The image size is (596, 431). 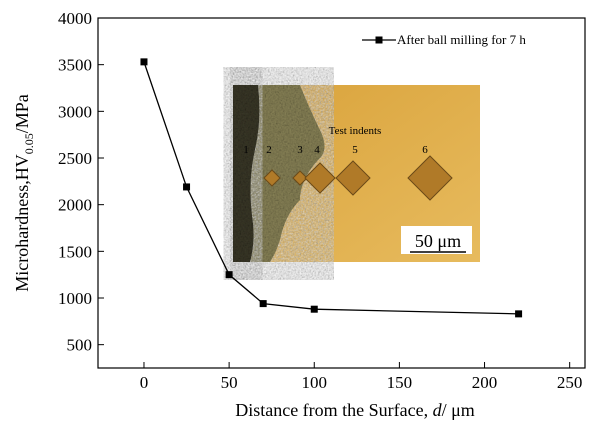 What do you see at coordinates (144, 382) in the screenshot?
I see `x-tick-label: 0` at bounding box center [144, 382].